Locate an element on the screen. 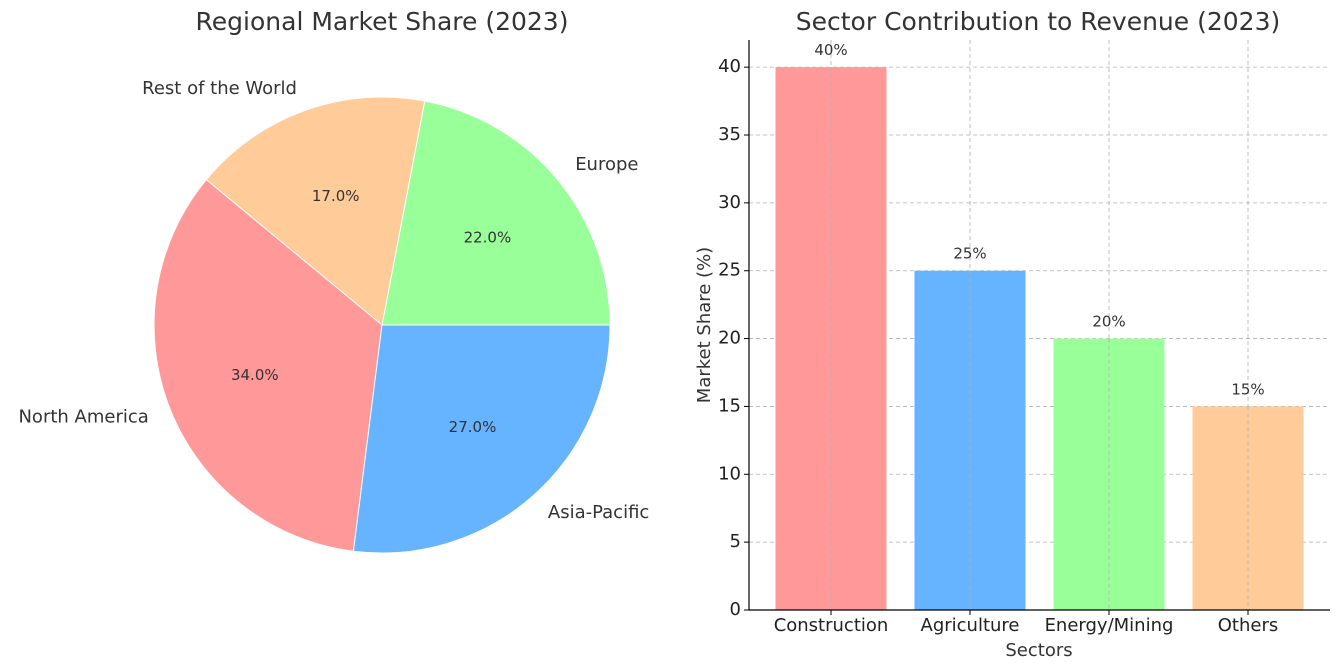  y-tick-label: 30 is located at coordinates (729, 202).